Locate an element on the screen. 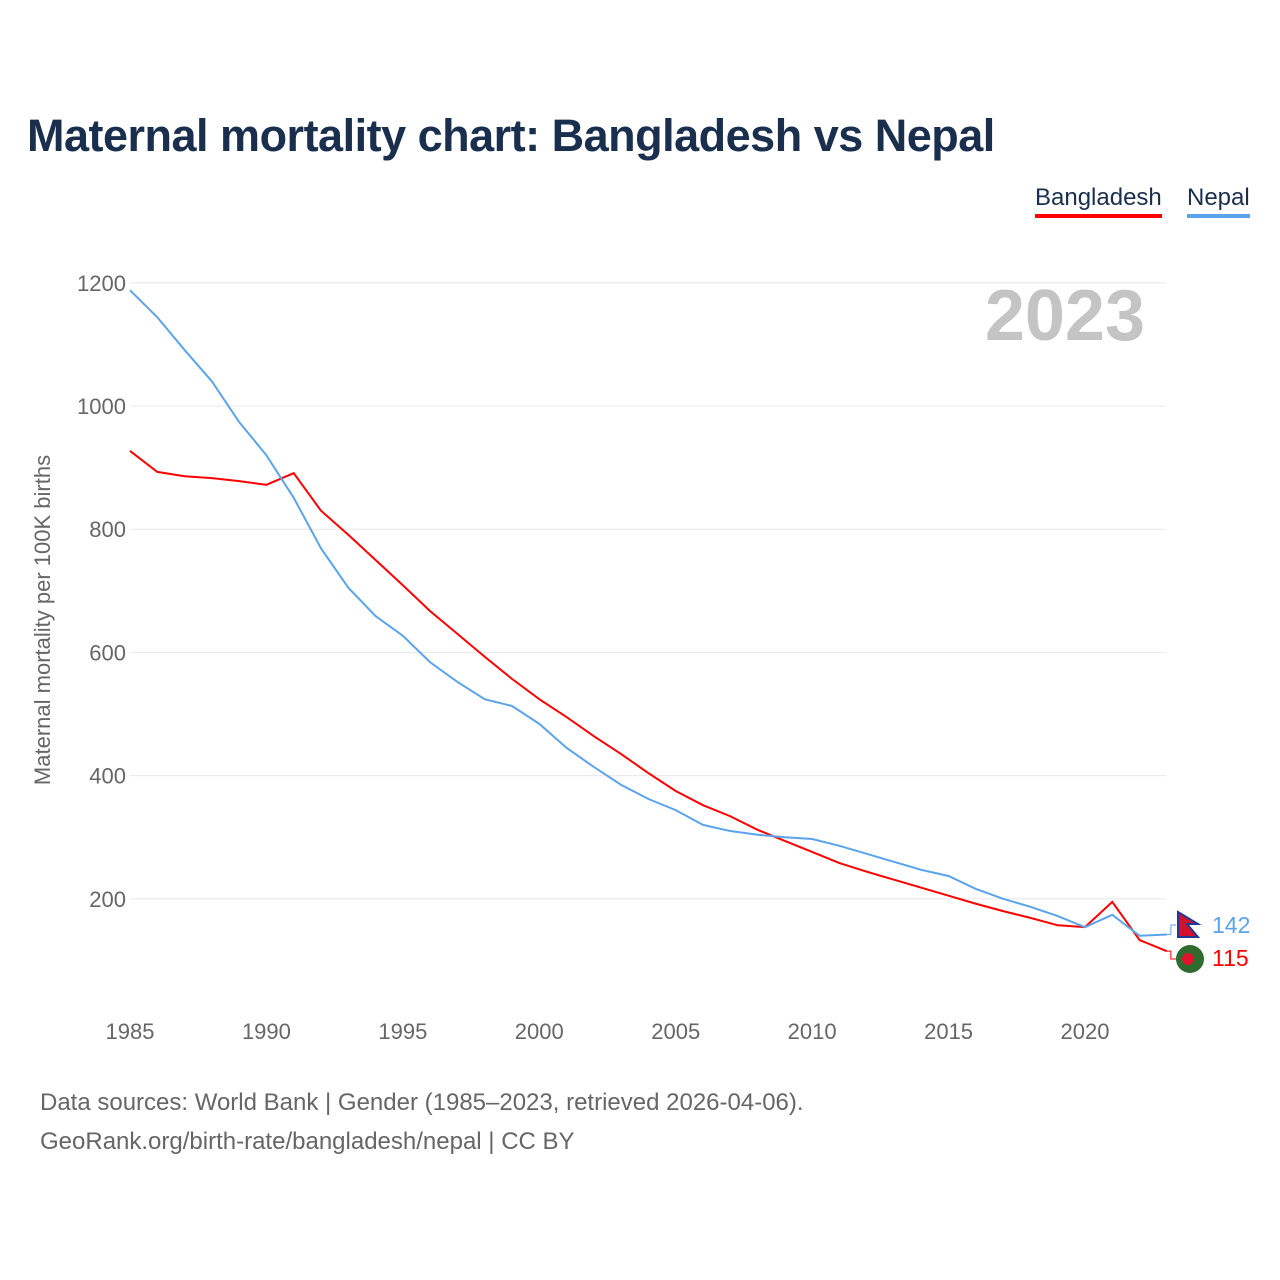 This screenshot has width=1280, height=1280. x-tick-label: 2010 is located at coordinates (812, 1031).